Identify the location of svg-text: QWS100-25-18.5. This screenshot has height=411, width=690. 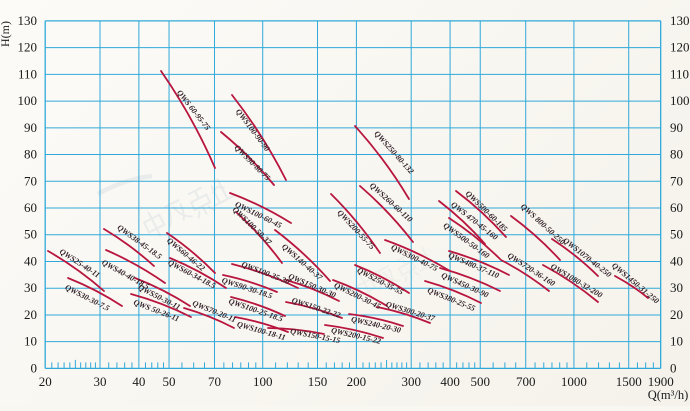
(256, 310).